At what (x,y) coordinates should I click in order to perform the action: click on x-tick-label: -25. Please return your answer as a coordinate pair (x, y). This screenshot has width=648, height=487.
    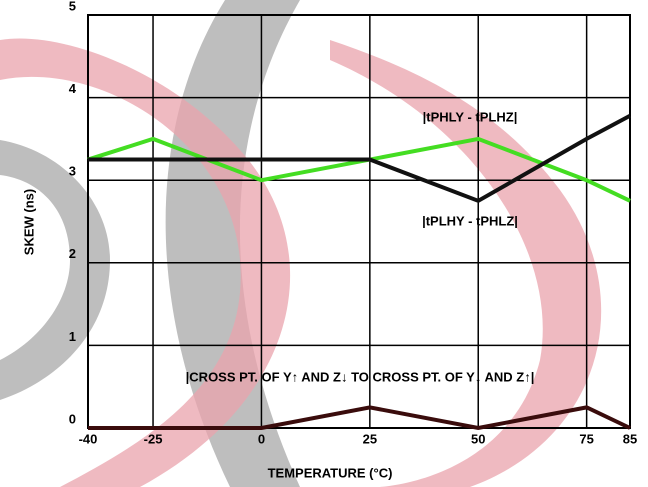
    Looking at the image, I should click on (153, 438).